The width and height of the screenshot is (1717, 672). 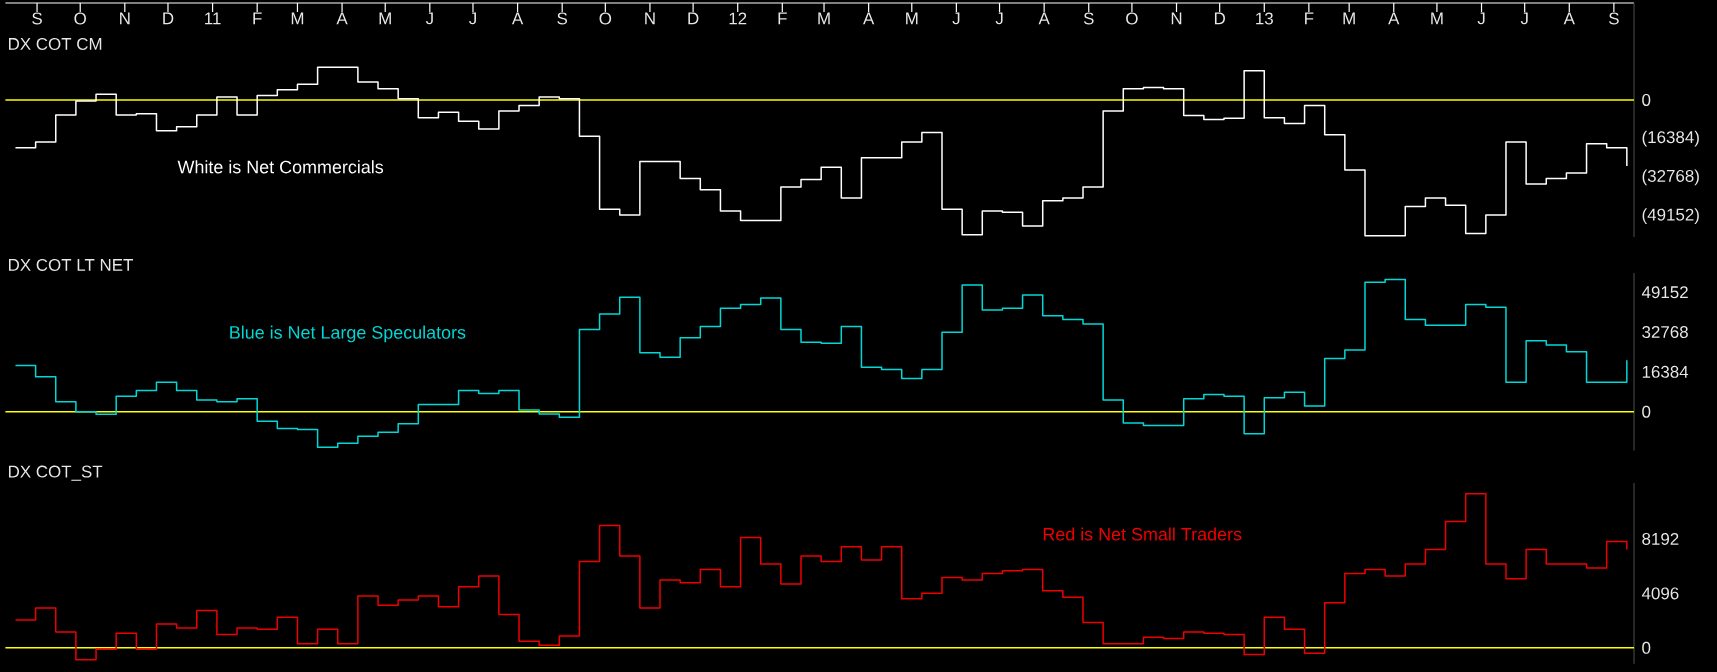 What do you see at coordinates (55, 473) in the screenshot?
I see `chart-title: DX COT_ST` at bounding box center [55, 473].